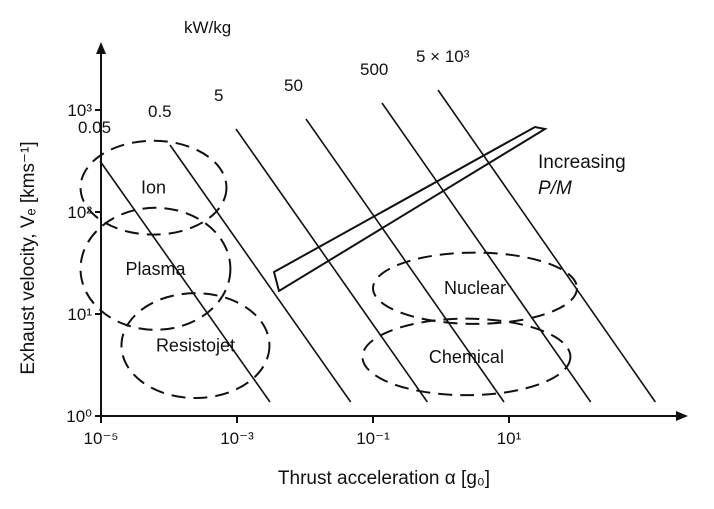 This screenshot has width=714, height=509. Describe the element at coordinates (303, 432) in the screenshot. I see `x-tick-group: 10⁻⁵ 10⁻³ 10⁻¹ 10¹` at that location.